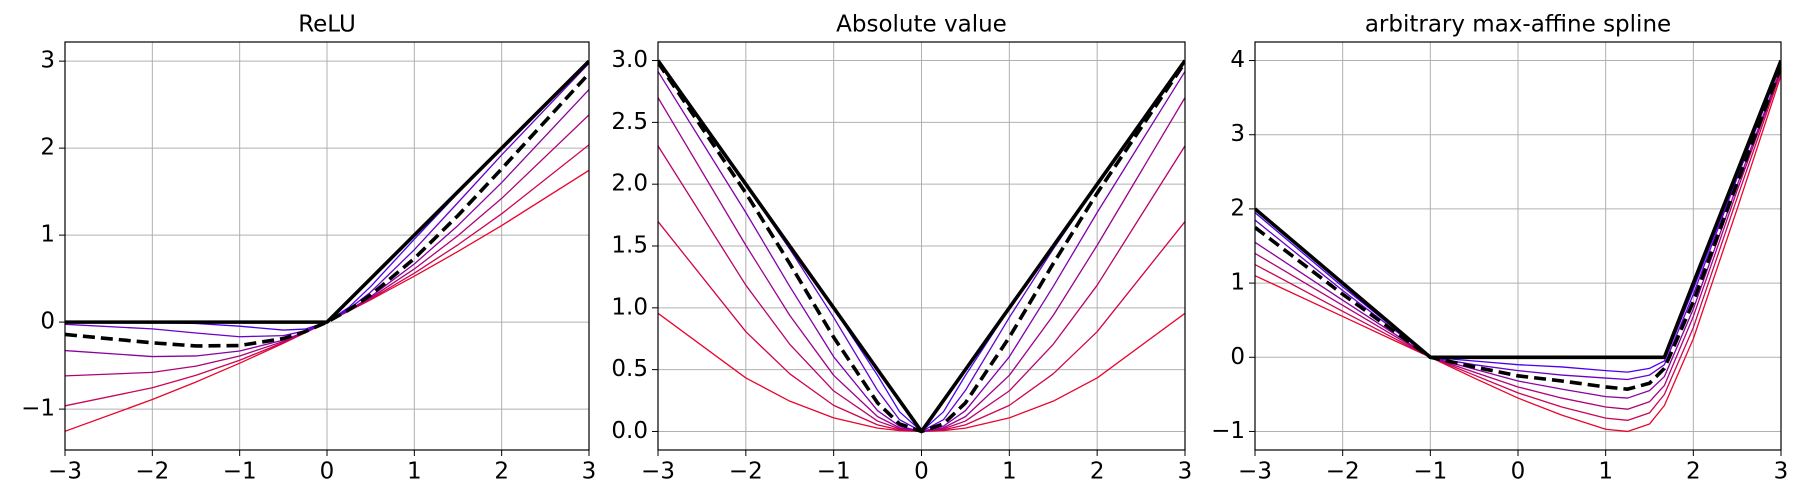  What do you see at coordinates (629, 122) in the screenshot?
I see `y-tick-label: 2.5` at bounding box center [629, 122].